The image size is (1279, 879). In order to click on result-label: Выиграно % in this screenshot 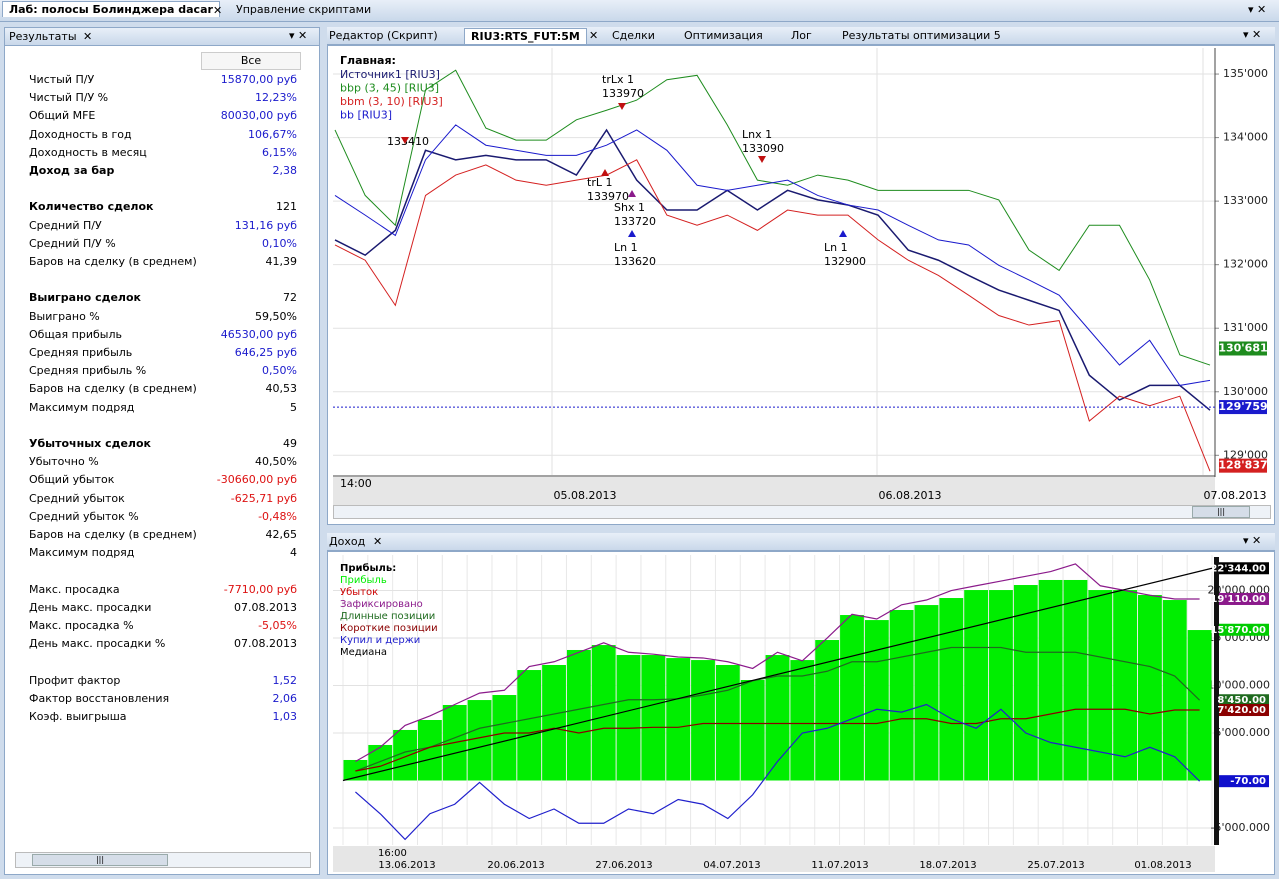, I will do `click(64, 316)`.